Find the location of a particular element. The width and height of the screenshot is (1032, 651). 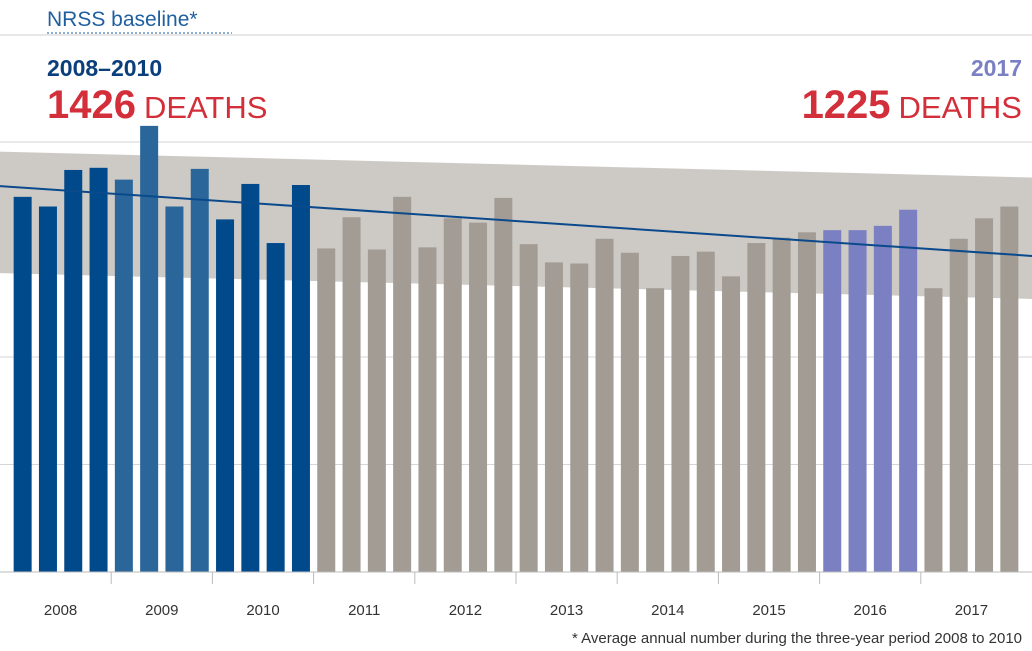

left-total: 1426 DEATHS is located at coordinates (157, 105).